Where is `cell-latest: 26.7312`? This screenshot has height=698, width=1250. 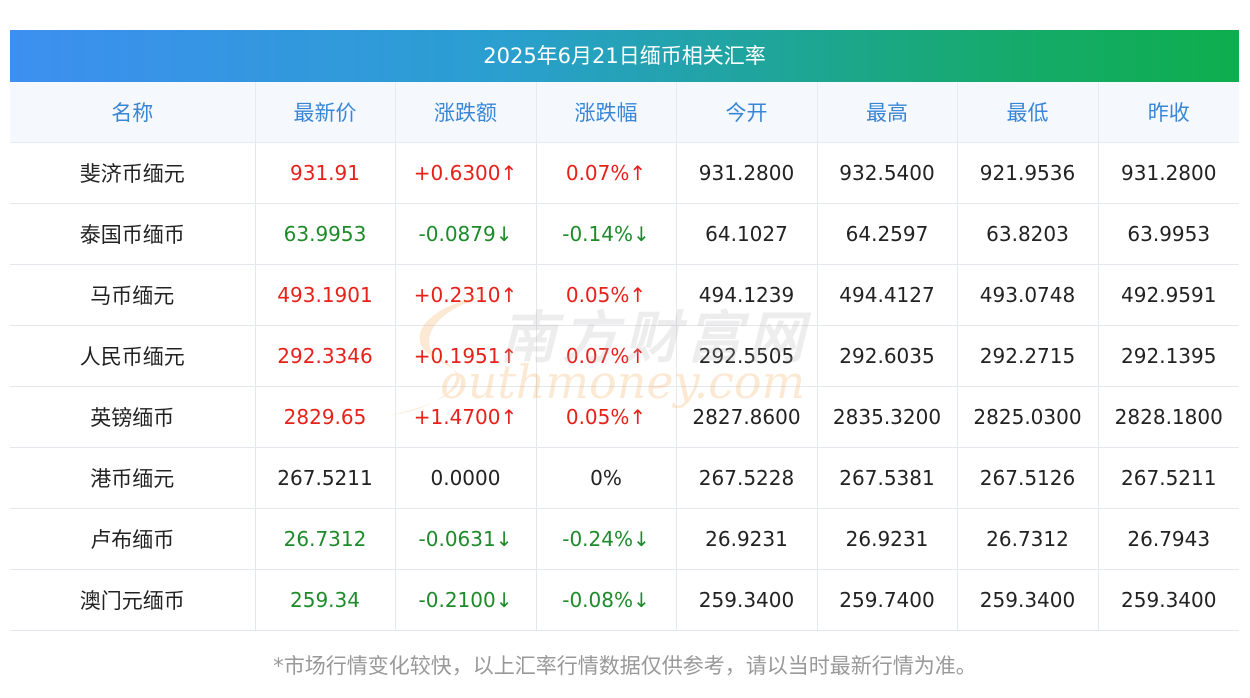 cell-latest: 26.7312 is located at coordinates (325, 539).